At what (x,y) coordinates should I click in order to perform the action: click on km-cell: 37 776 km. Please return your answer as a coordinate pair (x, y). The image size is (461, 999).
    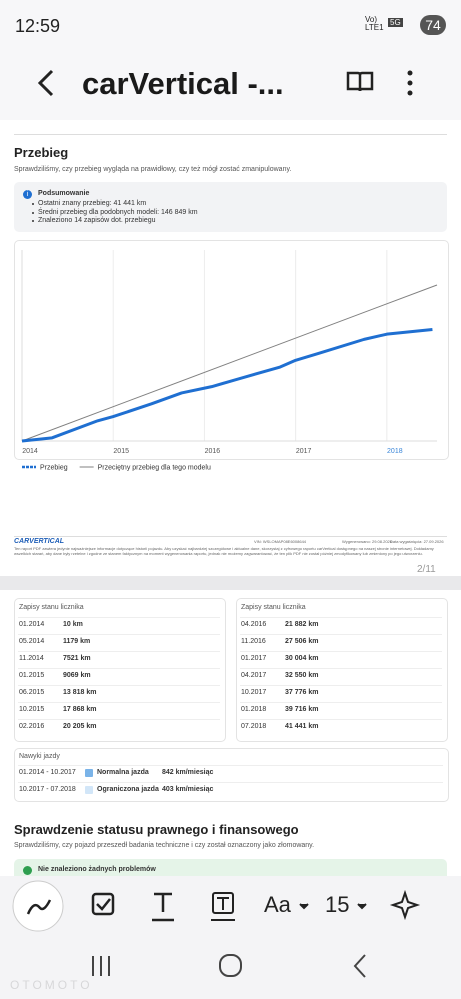
    Looking at the image, I should click on (302, 692).